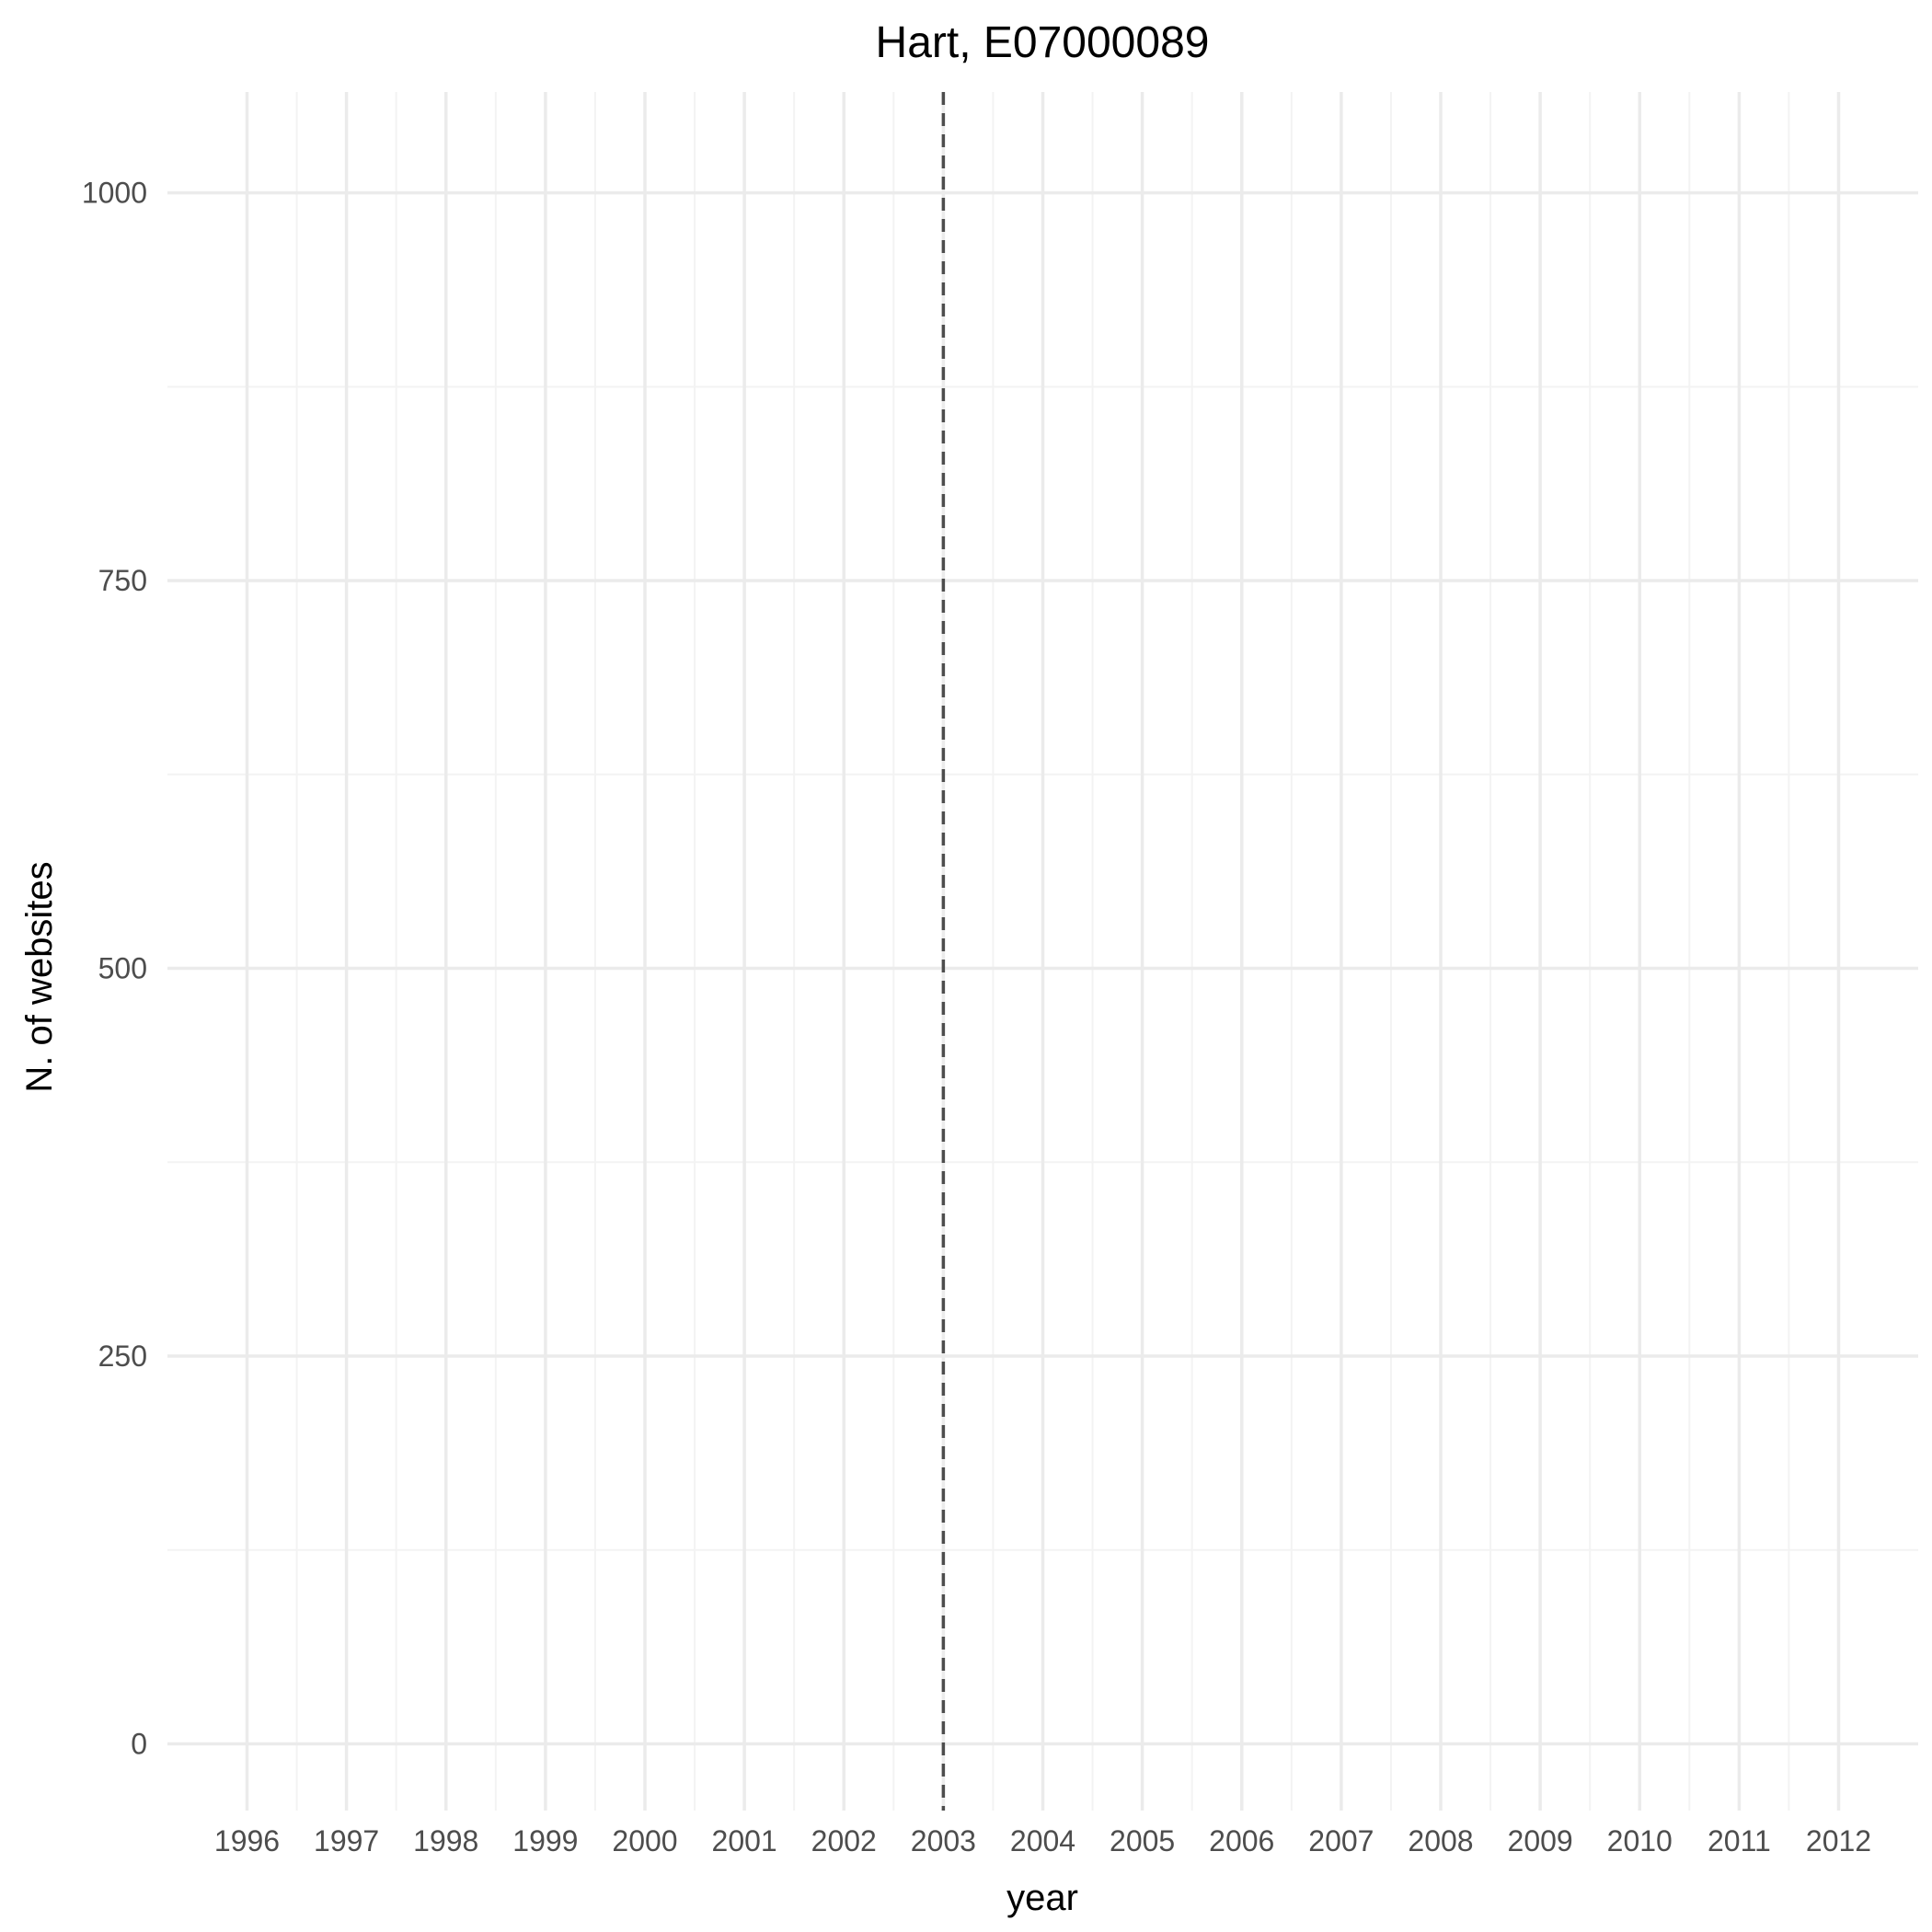  What do you see at coordinates (1043, 42) in the screenshot?
I see `chart-title: Hart, E07000089` at bounding box center [1043, 42].